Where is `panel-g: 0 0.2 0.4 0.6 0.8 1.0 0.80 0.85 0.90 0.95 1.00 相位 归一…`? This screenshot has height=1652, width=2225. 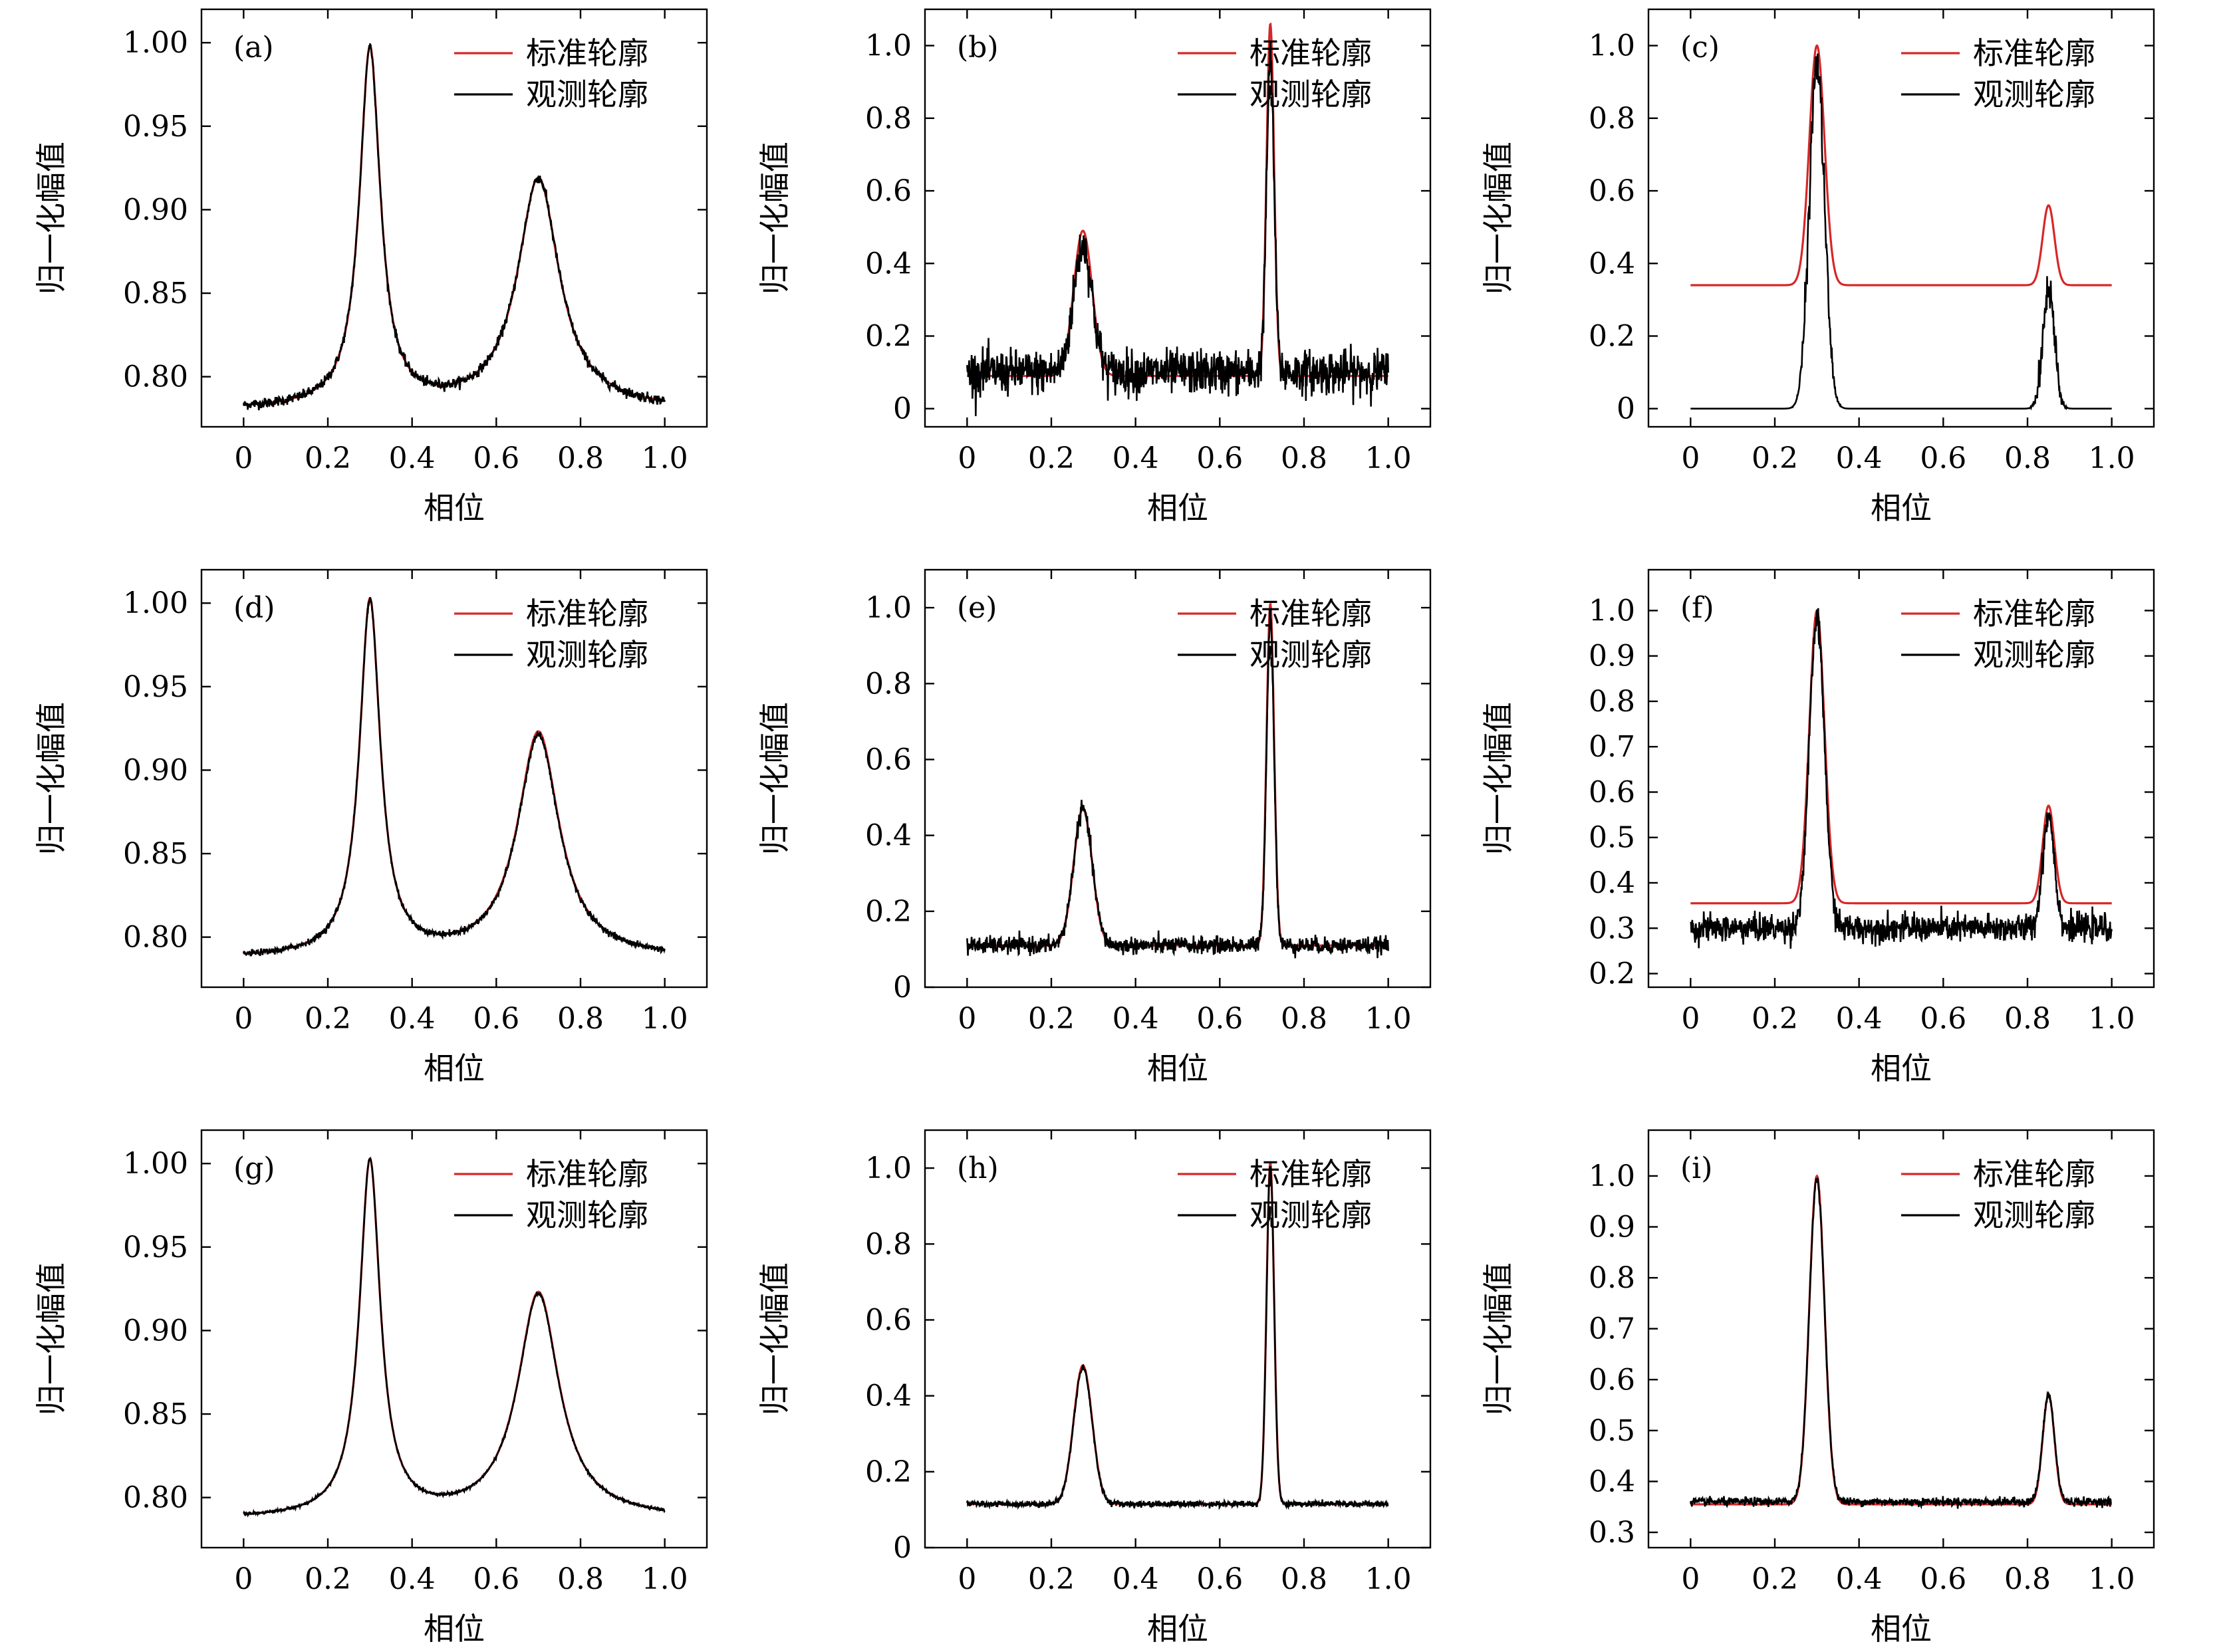 panel-g: 0 0.2 0.4 0.6 0.8 1.0 0.80 0.85 0.90 0.95 1.00 相位 归一… is located at coordinates (370, 1388).